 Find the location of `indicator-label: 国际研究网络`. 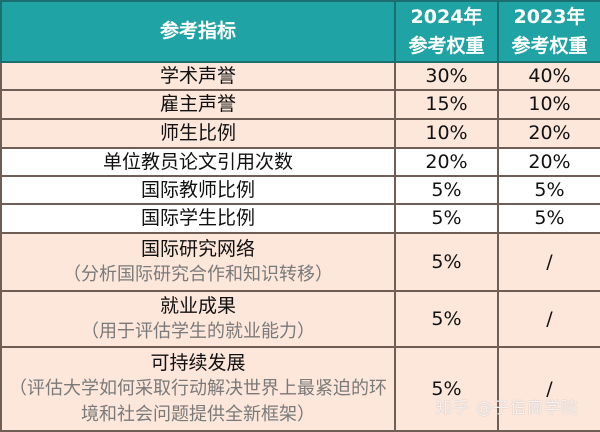

indicator-label: 国际研究网络 is located at coordinates (197, 249).